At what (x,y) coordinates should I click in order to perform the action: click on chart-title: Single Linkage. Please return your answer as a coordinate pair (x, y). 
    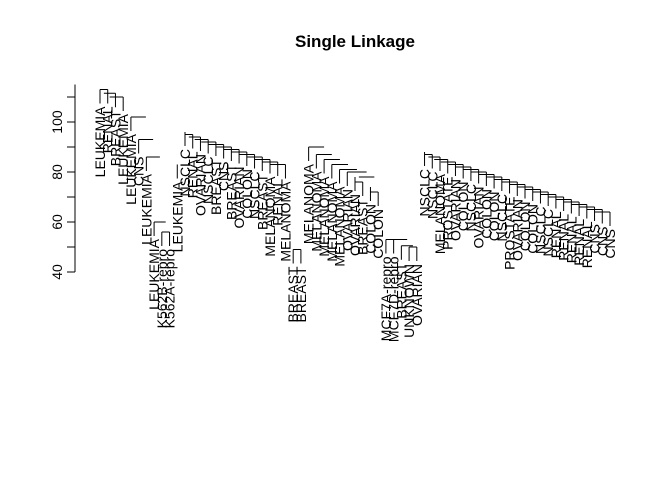
    Looking at the image, I should click on (355, 41).